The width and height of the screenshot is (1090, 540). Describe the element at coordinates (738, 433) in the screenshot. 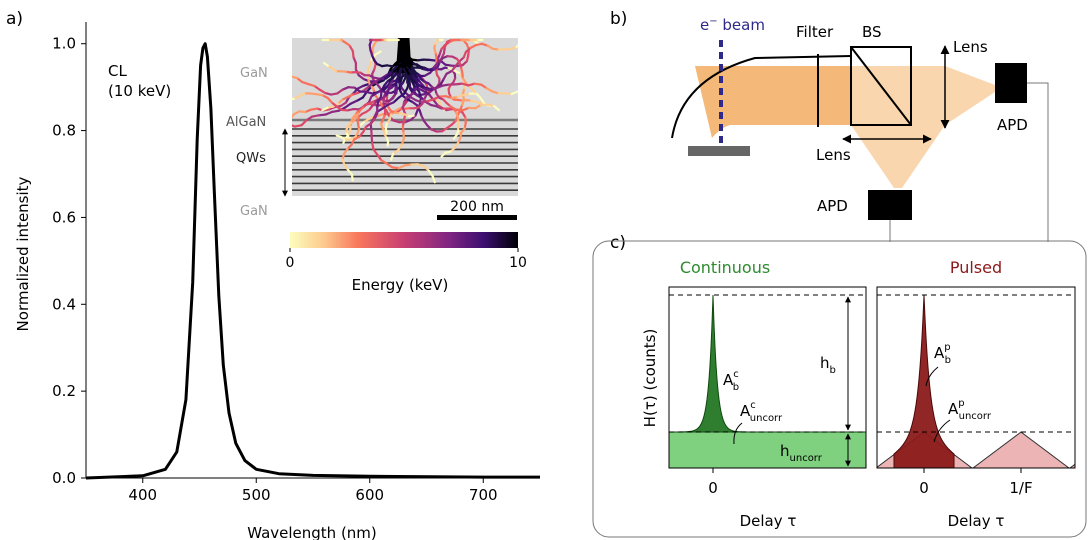

I see `continuous-Auncorr-pointer` at that location.